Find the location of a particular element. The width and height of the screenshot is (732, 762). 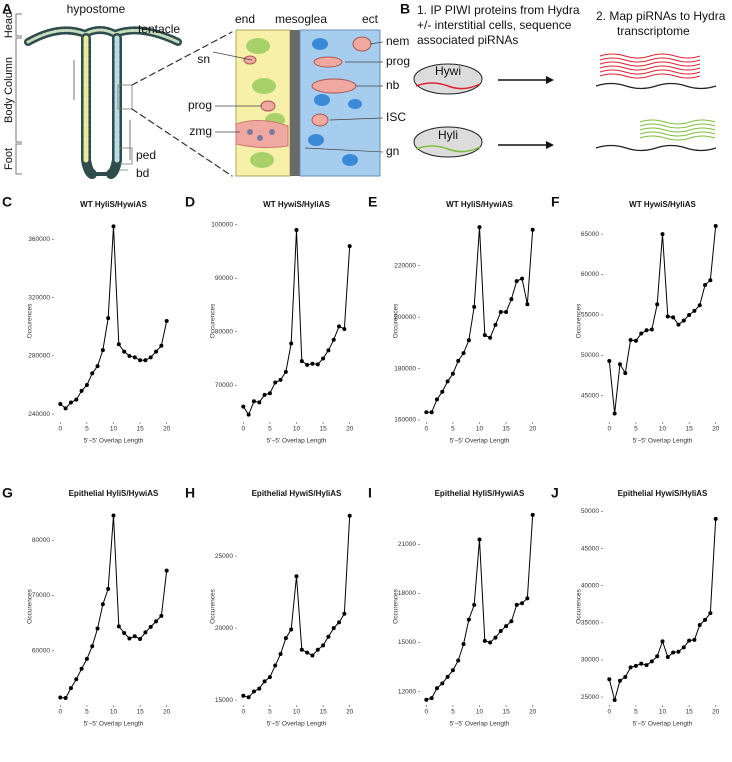

y-tick-label: 45000 is located at coordinates (590, 548).